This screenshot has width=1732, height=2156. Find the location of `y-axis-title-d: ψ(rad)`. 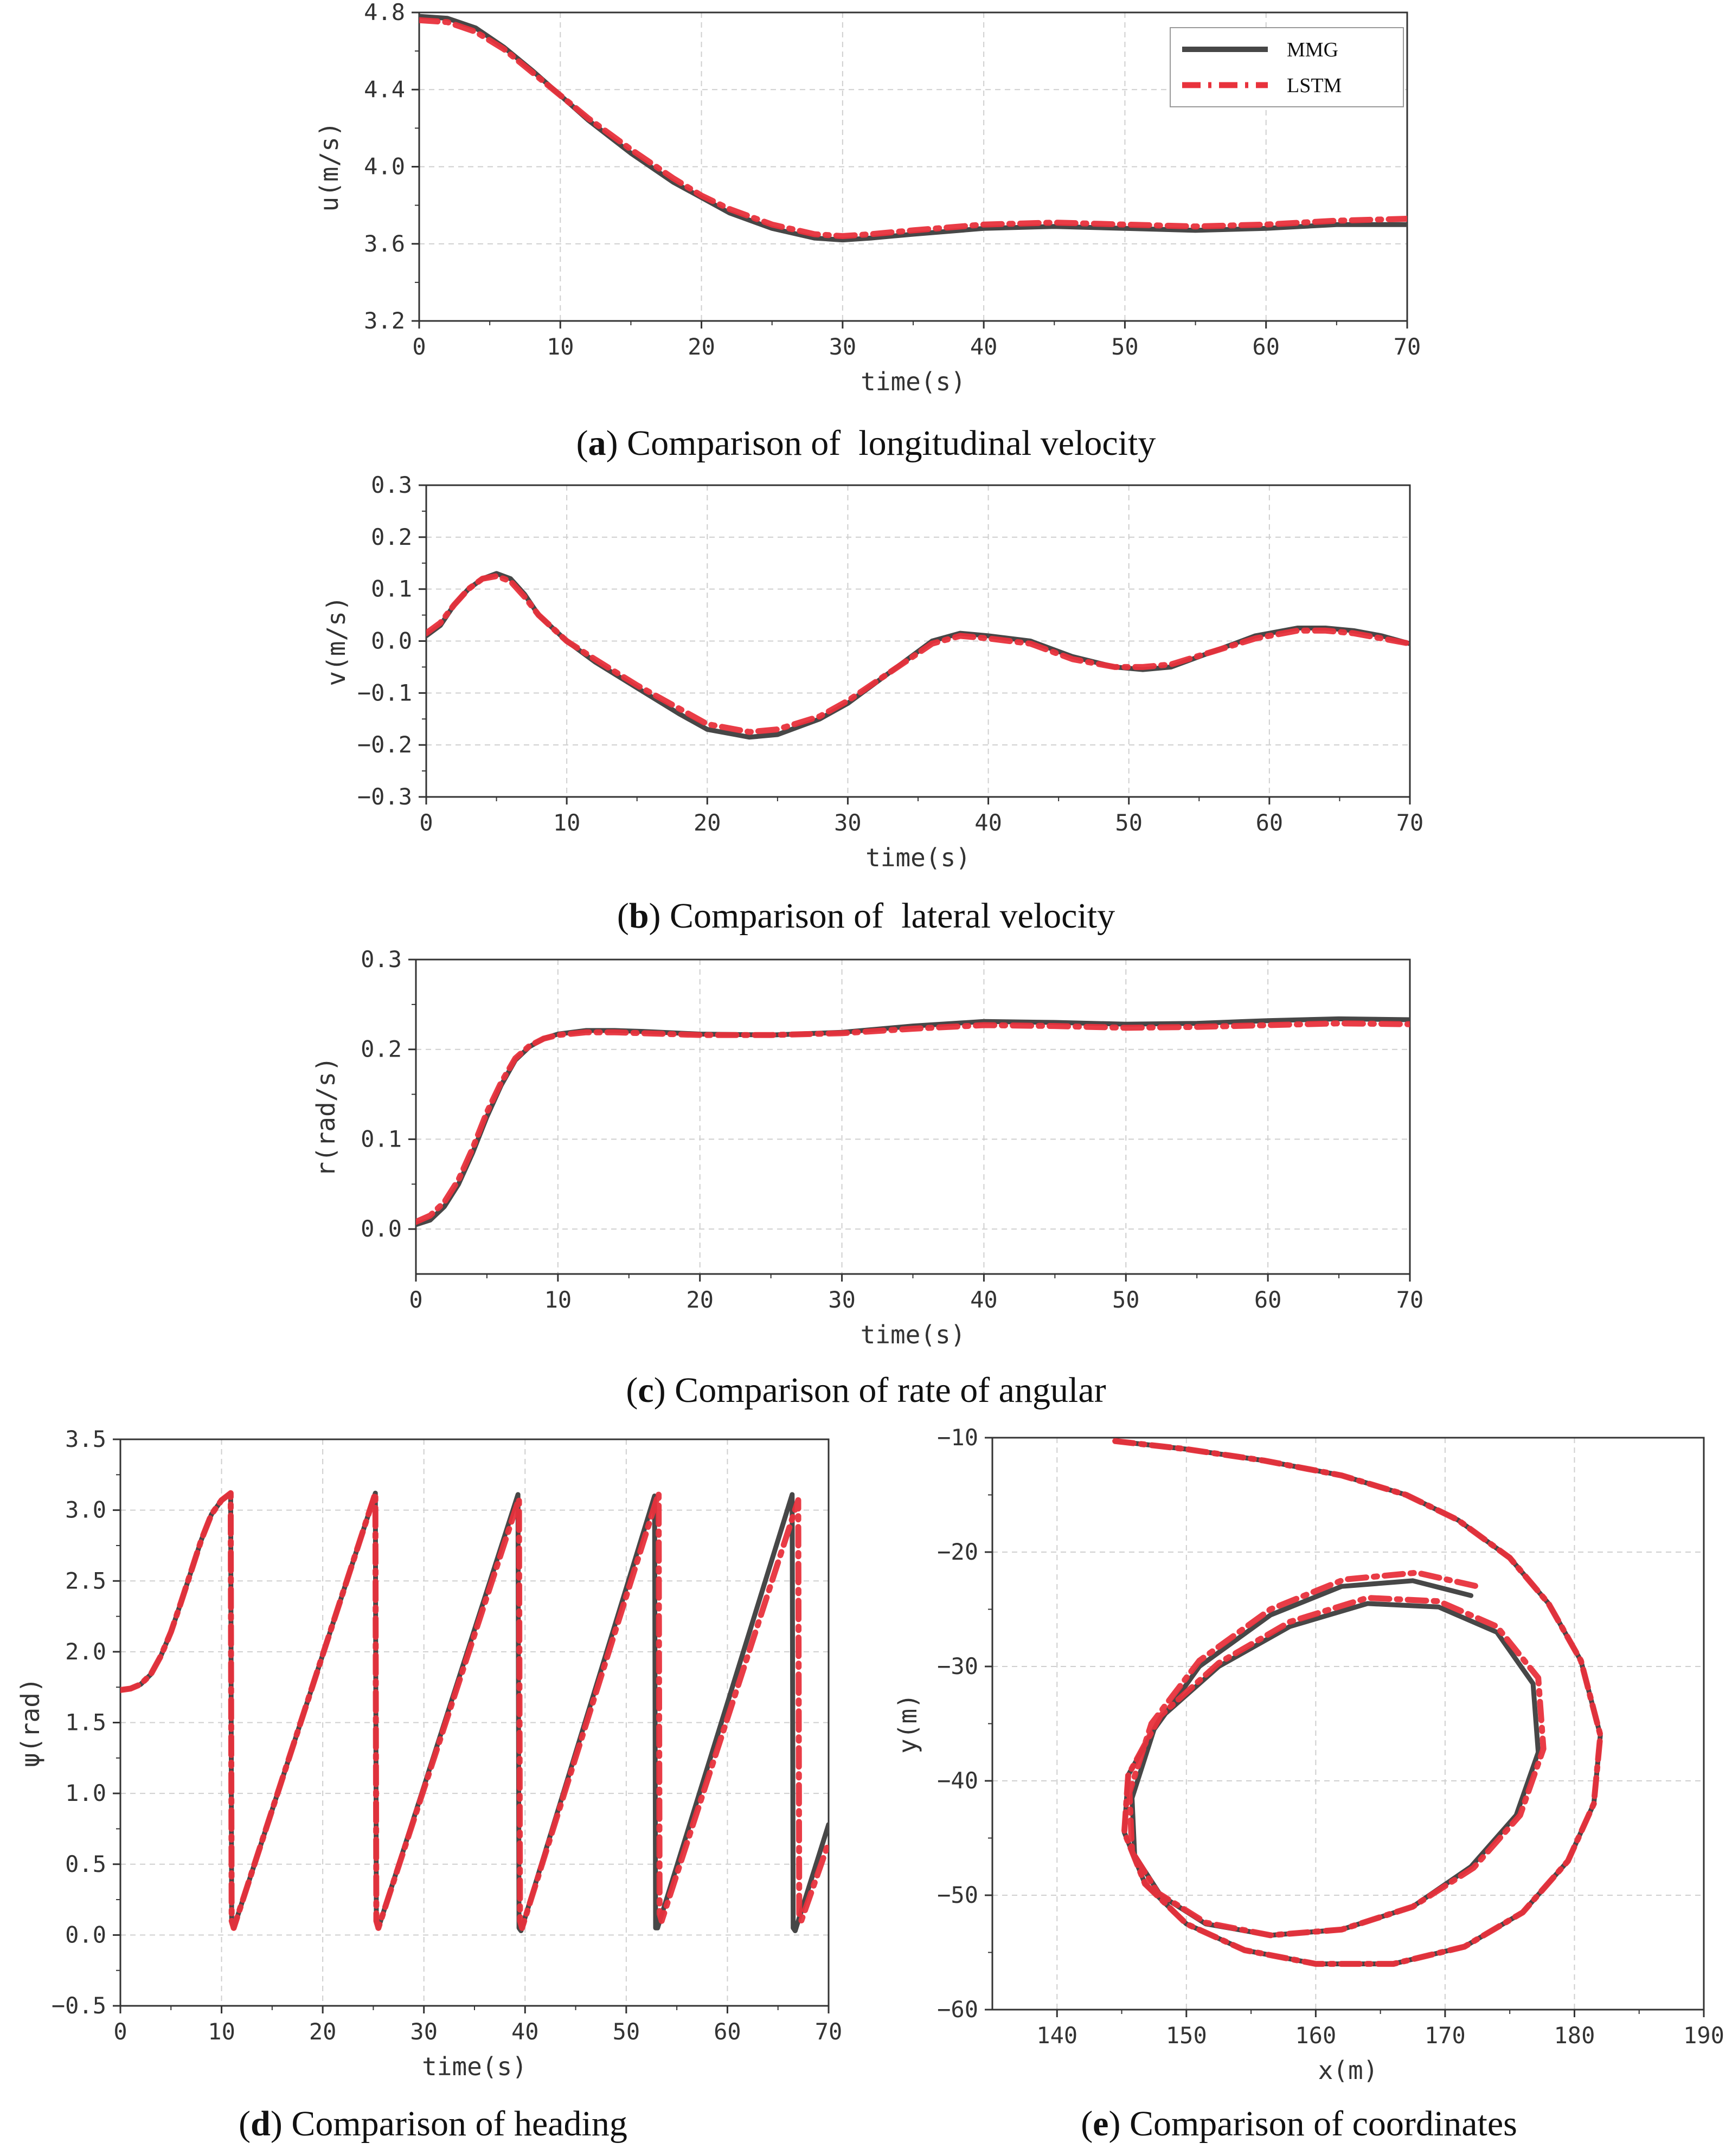

y-axis-title-d: ψ(rad) is located at coordinates (30, 1722).